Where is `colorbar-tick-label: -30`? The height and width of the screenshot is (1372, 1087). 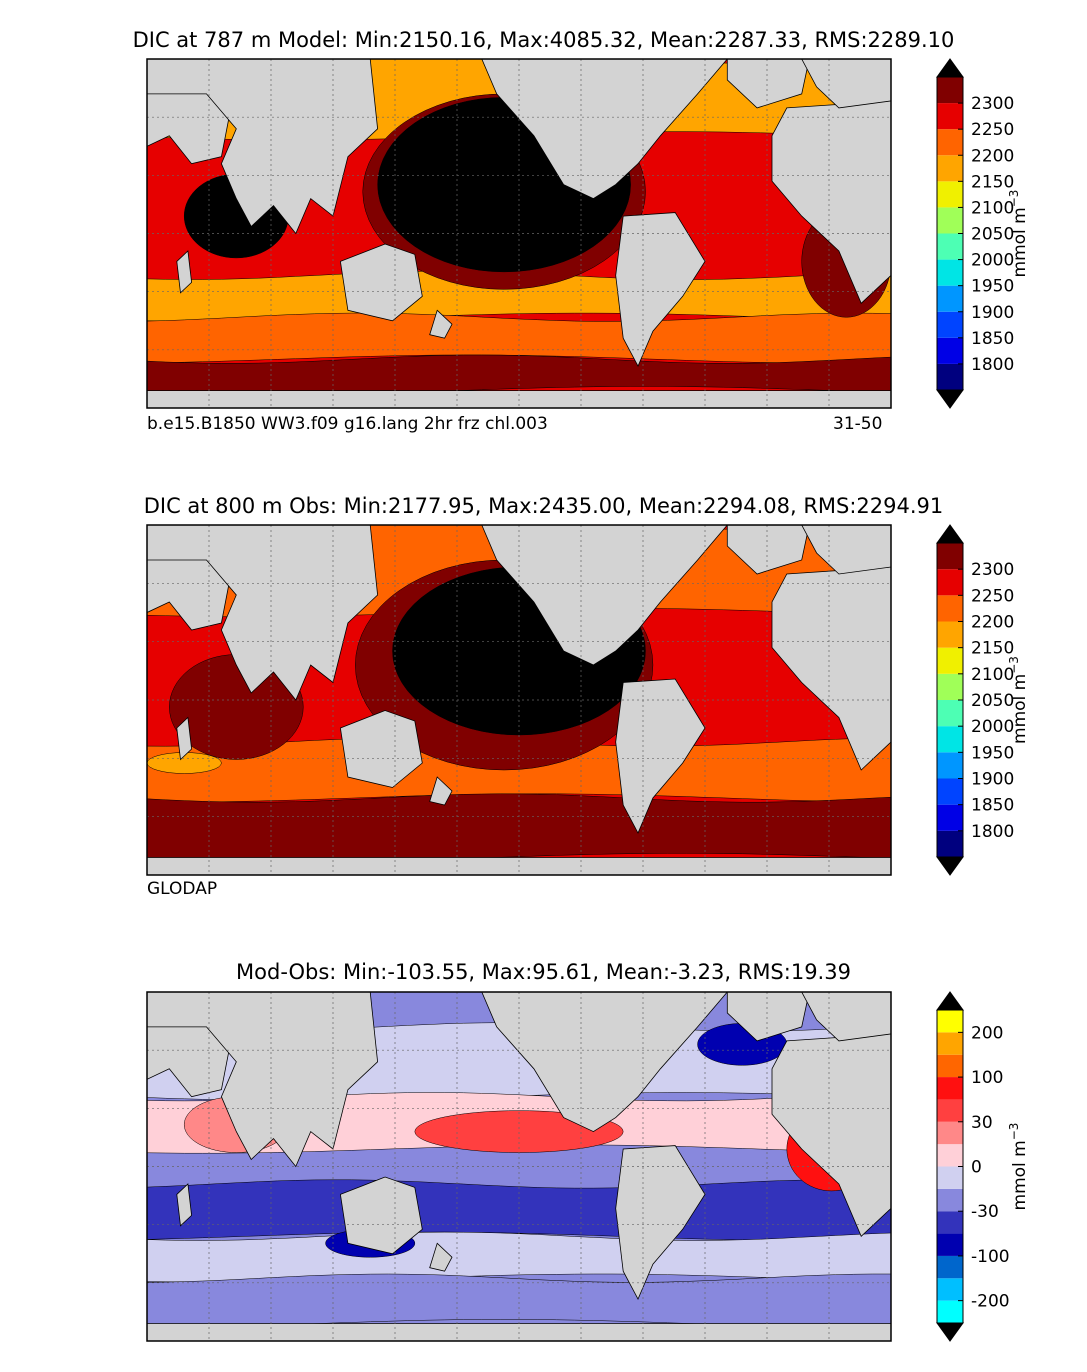
colorbar-tick-label: -30 is located at coordinates (985, 1212).